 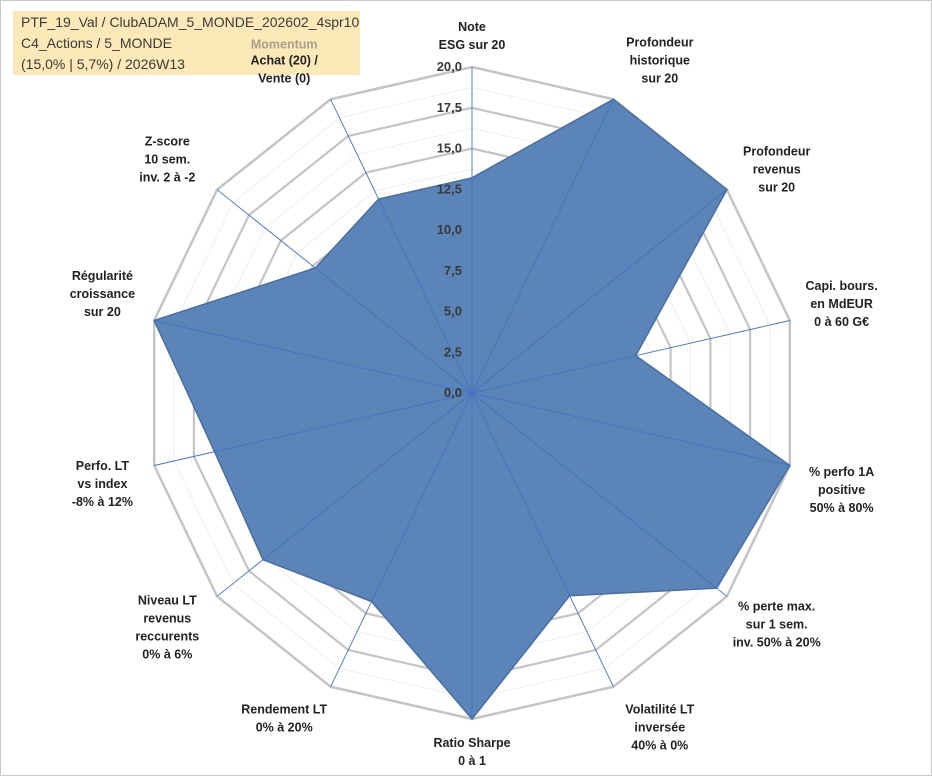 What do you see at coordinates (284, 719) in the screenshot?
I see `axis-label: Rendement LT 0% à 20%` at bounding box center [284, 719].